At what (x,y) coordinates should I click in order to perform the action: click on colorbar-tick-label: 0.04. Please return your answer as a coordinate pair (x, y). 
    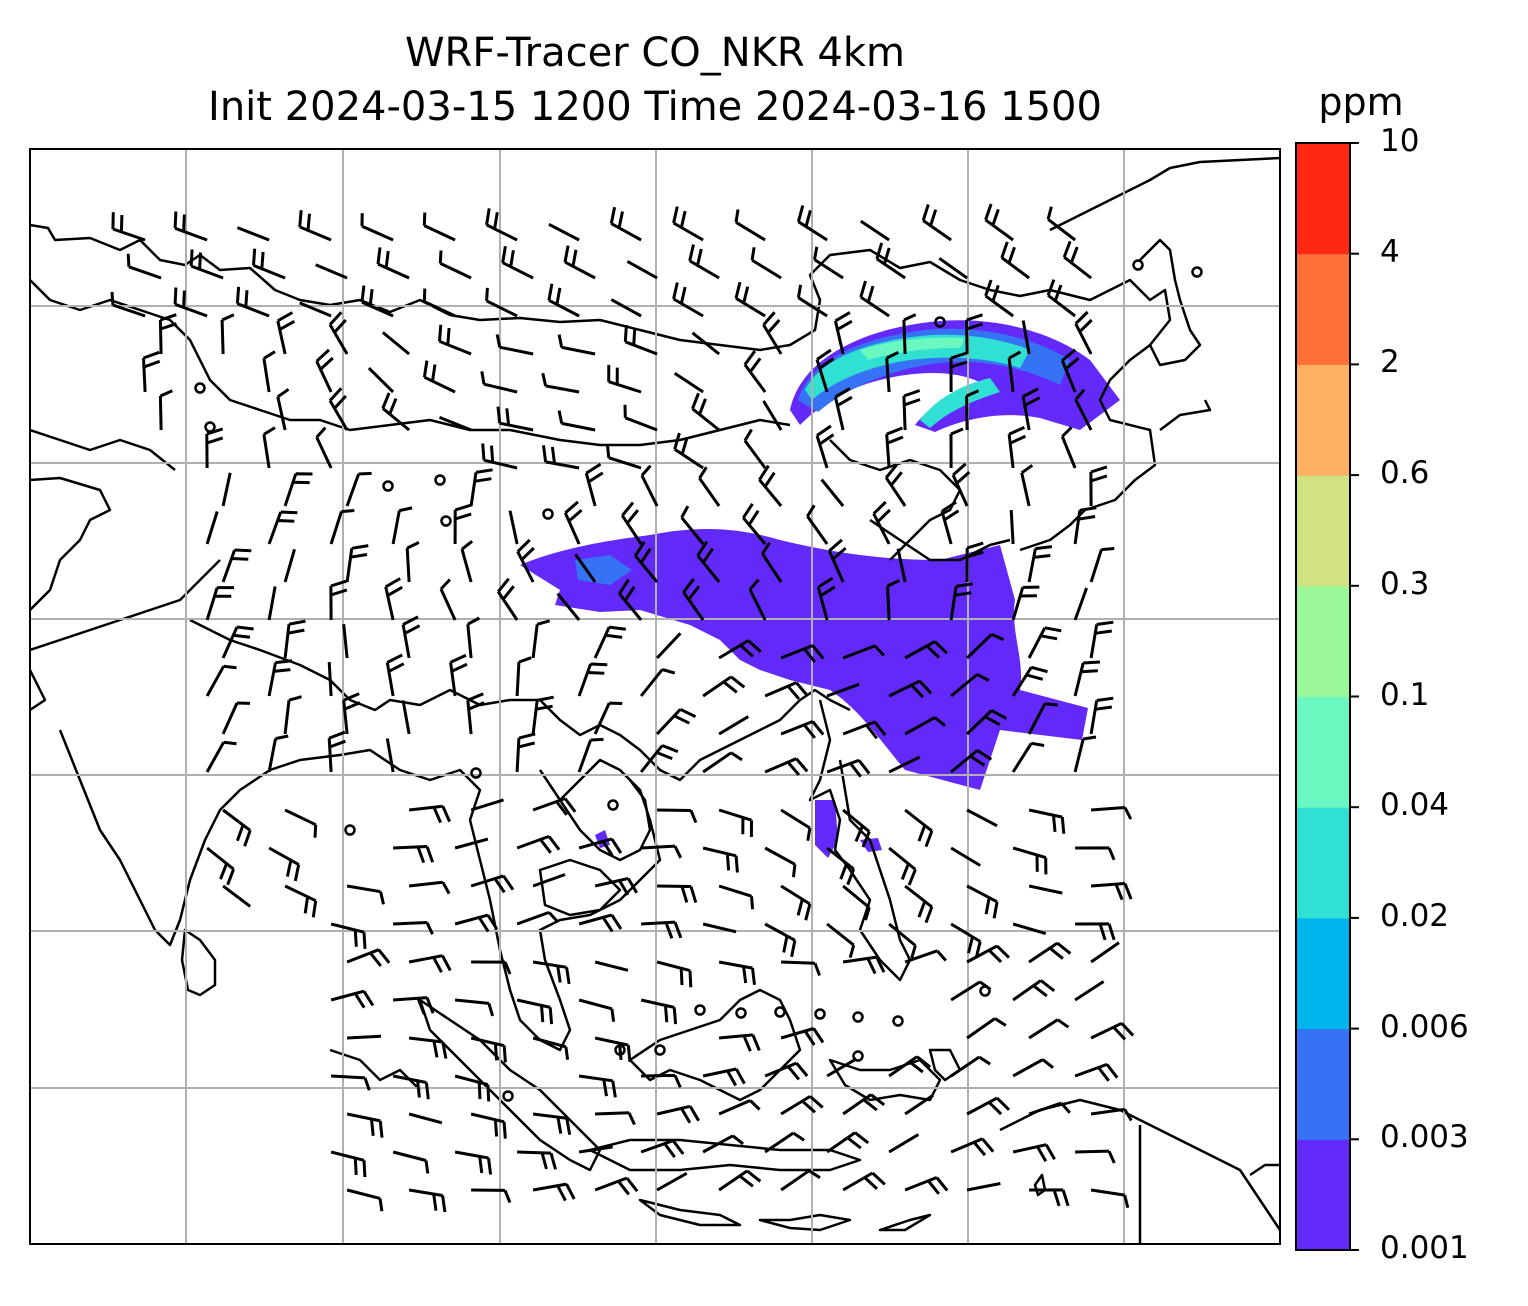
    Looking at the image, I should click on (1415, 805).